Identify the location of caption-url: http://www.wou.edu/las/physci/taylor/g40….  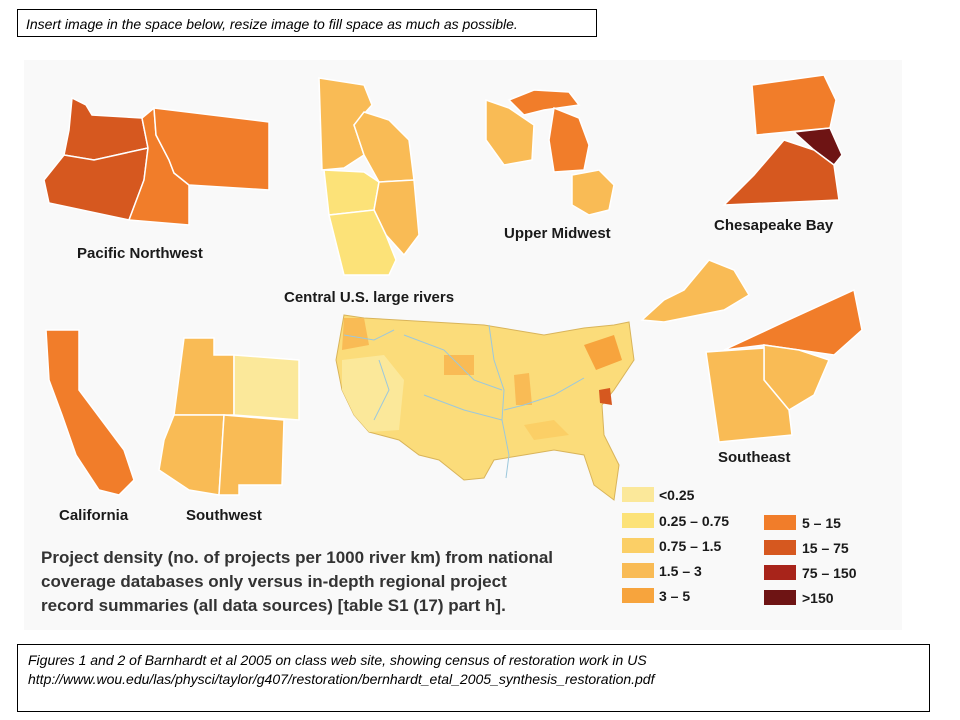
(341, 679).